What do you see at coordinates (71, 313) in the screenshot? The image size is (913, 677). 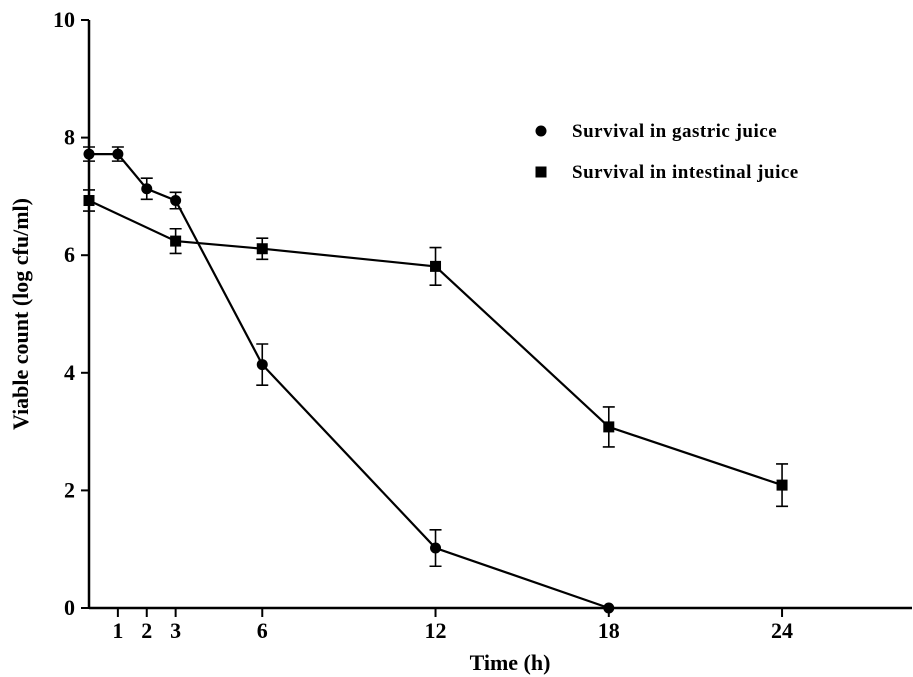 I see `y-ticks: 0 2 4 6 8 10` at bounding box center [71, 313].